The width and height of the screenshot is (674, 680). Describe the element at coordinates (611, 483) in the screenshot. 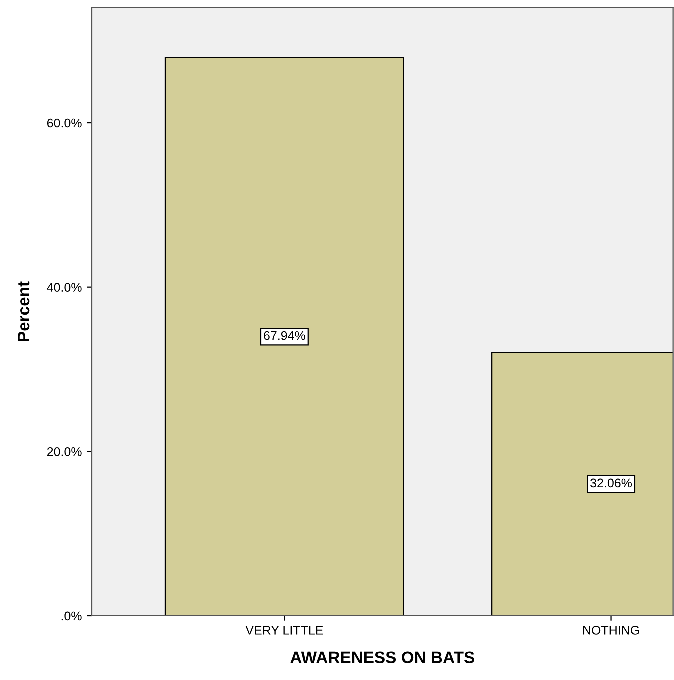

I see `data-label: 32.06%` at that location.